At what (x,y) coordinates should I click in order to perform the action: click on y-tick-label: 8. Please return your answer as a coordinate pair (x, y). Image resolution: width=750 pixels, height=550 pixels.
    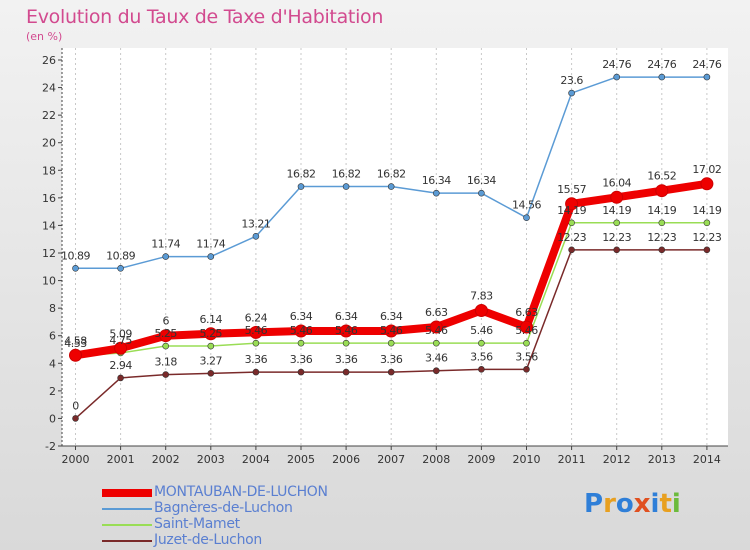
    Looking at the image, I should click on (52, 308).